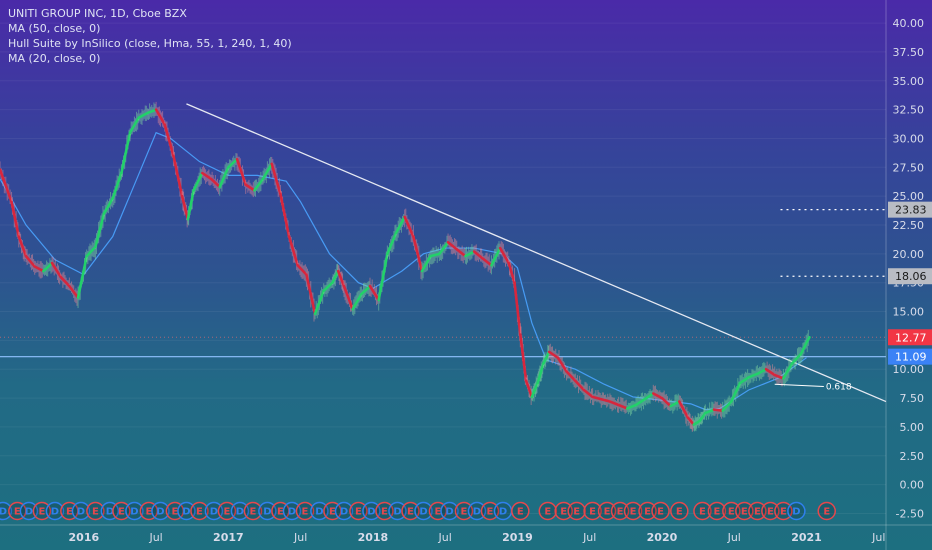 The height and width of the screenshot is (550, 932). Describe the element at coordinates (911, 337) in the screenshot. I see `price-badge-label: 12.77` at that location.